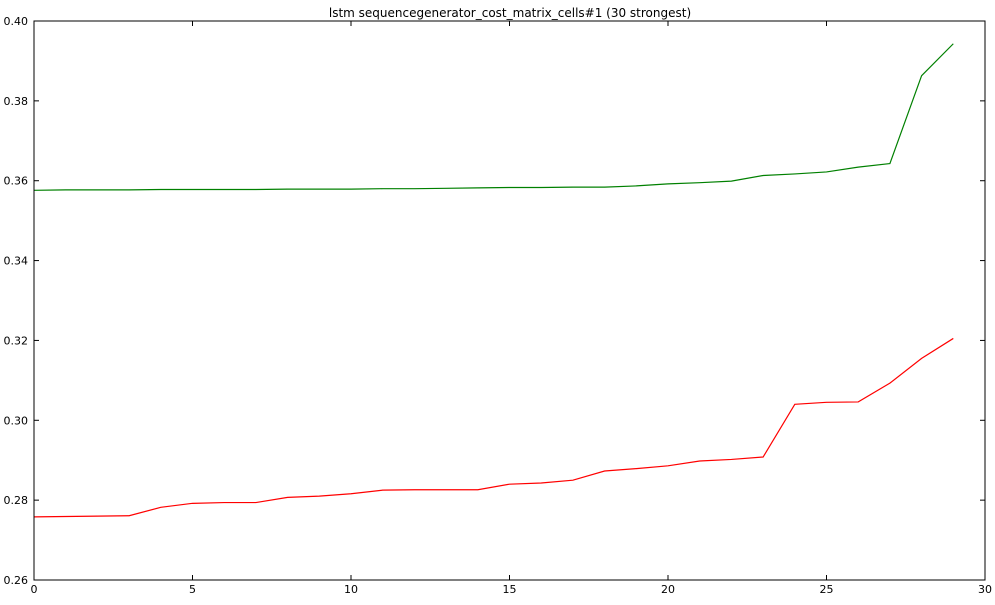 The height and width of the screenshot is (605, 995). I want to click on x-tick-label: 20, so click(668, 589).